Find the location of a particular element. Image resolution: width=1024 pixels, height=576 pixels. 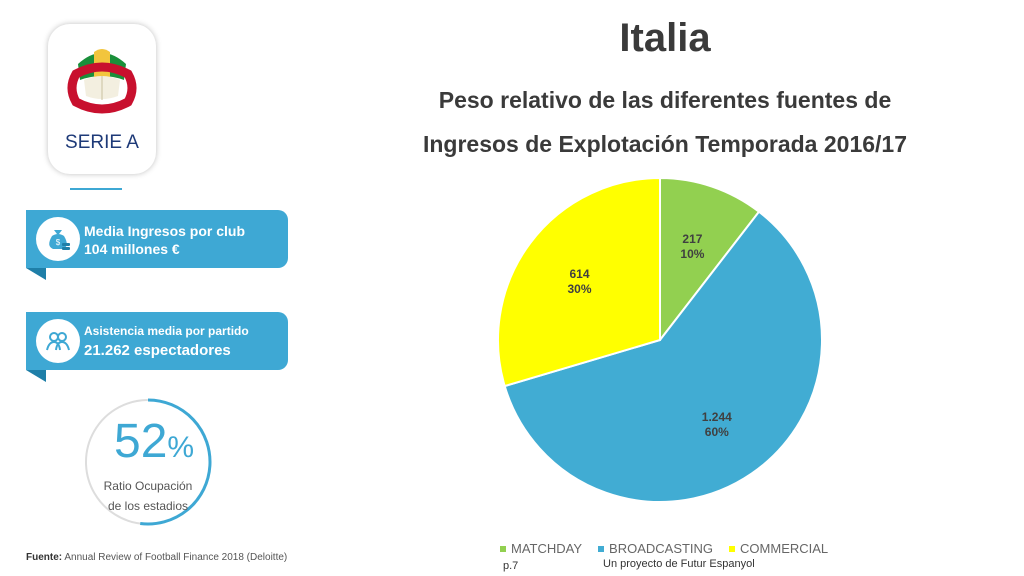

legend-label-commercial: COMMERCIAL is located at coordinates (784, 548).